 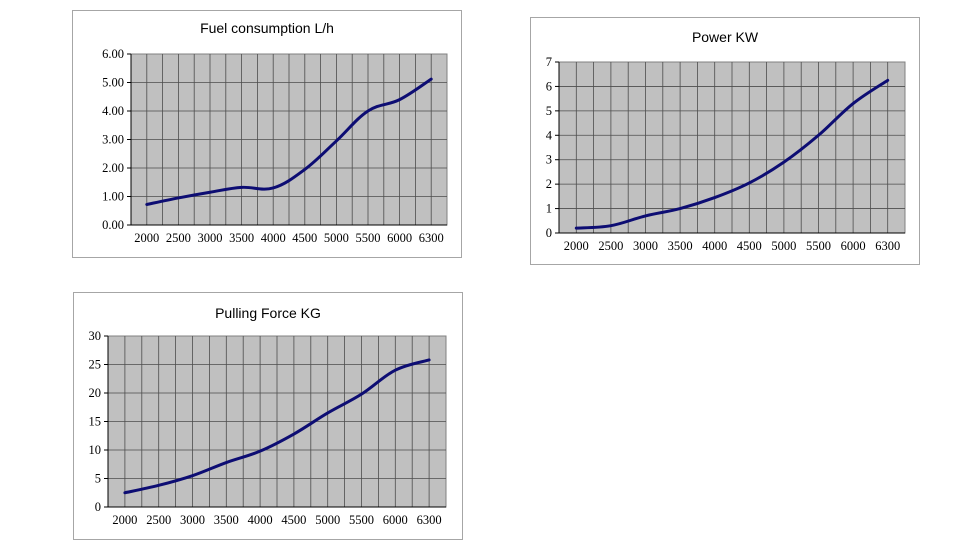 What do you see at coordinates (549, 184) in the screenshot?
I see `y-tick-label: 2` at bounding box center [549, 184].